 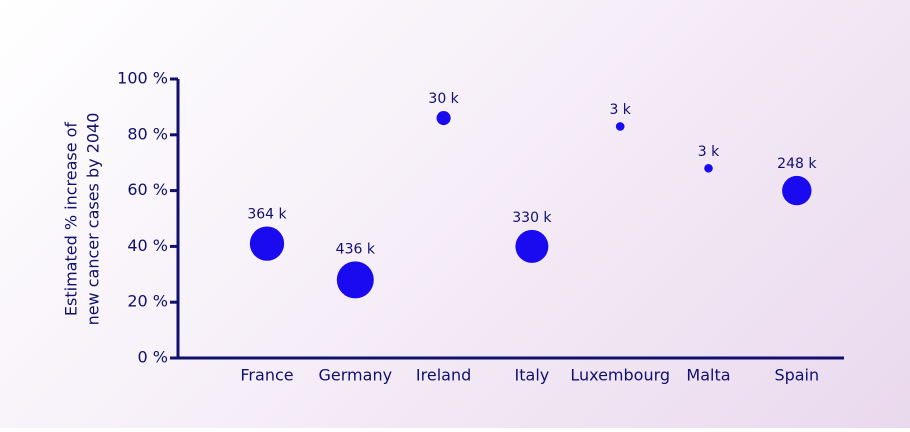 I want to click on y-tick-label: 20 %, so click(x=147, y=301).